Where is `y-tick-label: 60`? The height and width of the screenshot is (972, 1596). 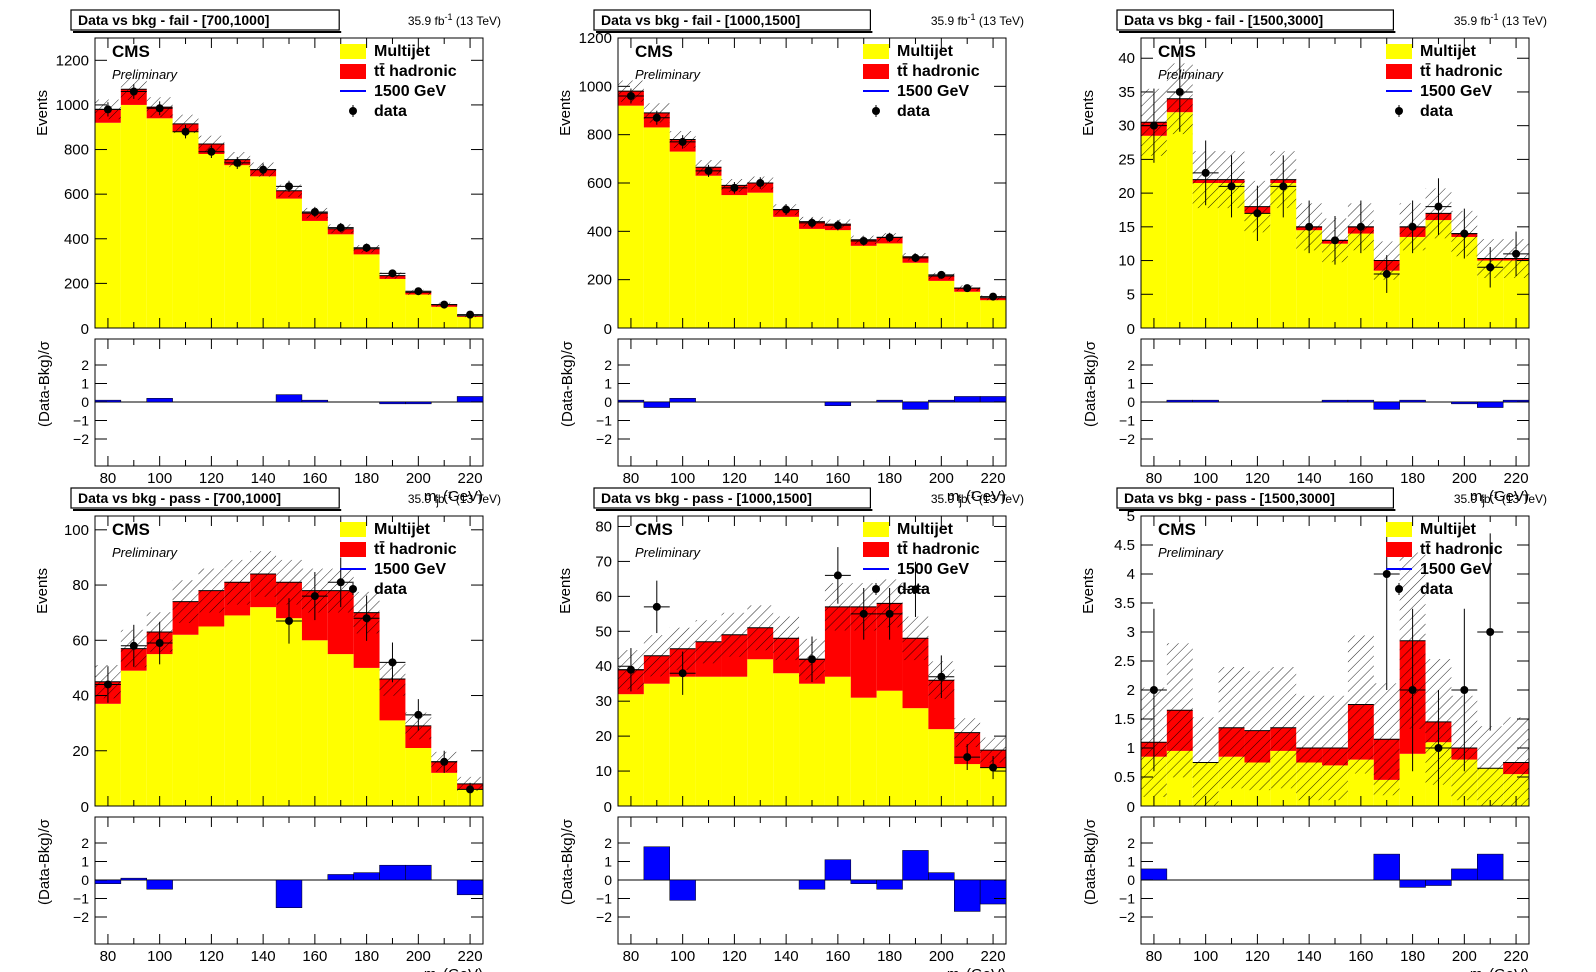 y-tick-label: 60 is located at coordinates (603, 596).